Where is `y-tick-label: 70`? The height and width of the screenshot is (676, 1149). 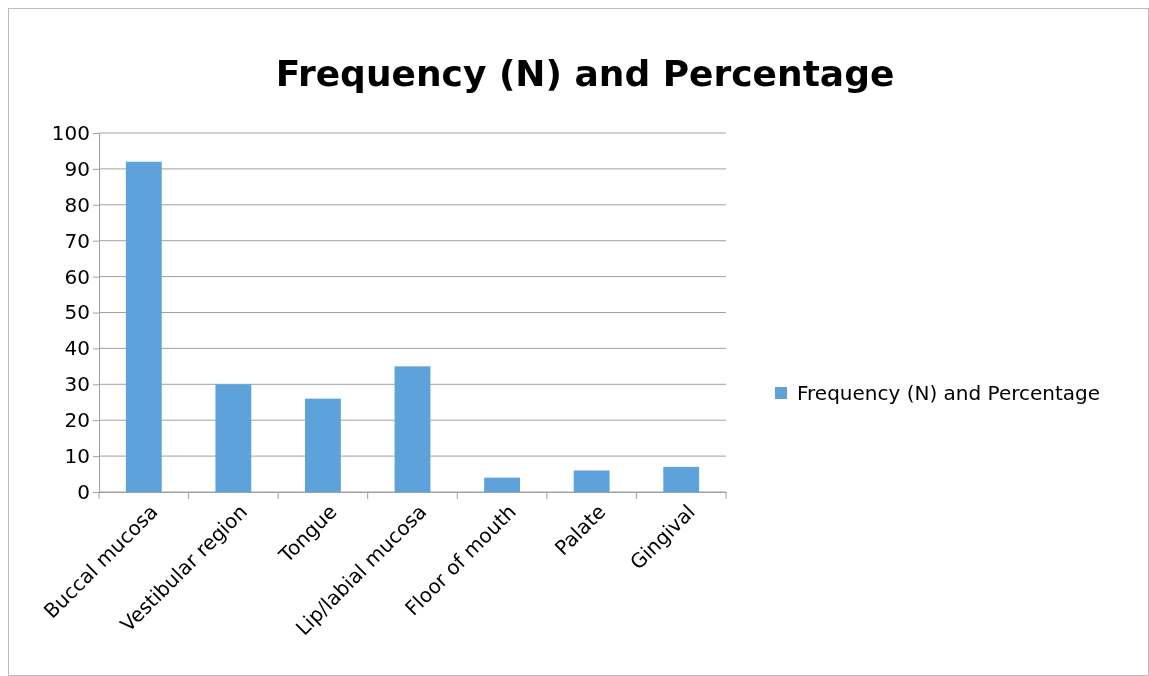 y-tick-label: 70 is located at coordinates (77, 240).